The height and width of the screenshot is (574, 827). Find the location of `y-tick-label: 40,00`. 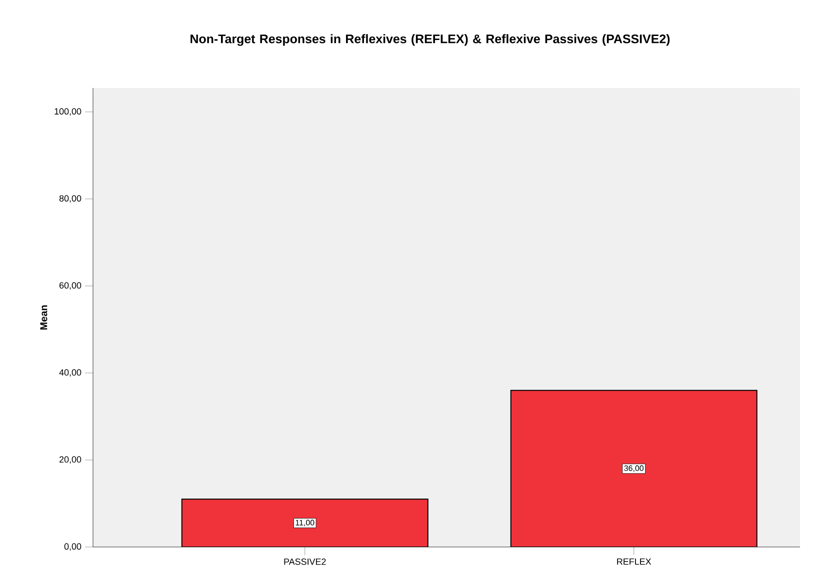

y-tick-label: 40,00 is located at coordinates (70, 373).